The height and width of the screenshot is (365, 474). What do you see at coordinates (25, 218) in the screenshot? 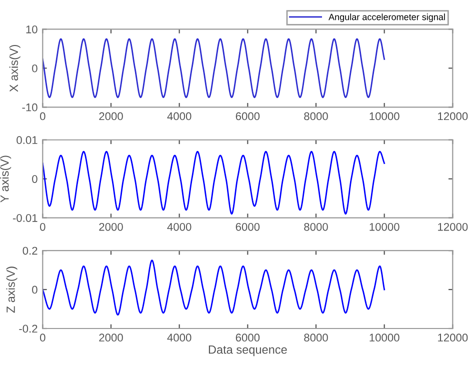
I see `y-tick-label: -0.01` at bounding box center [25, 218].